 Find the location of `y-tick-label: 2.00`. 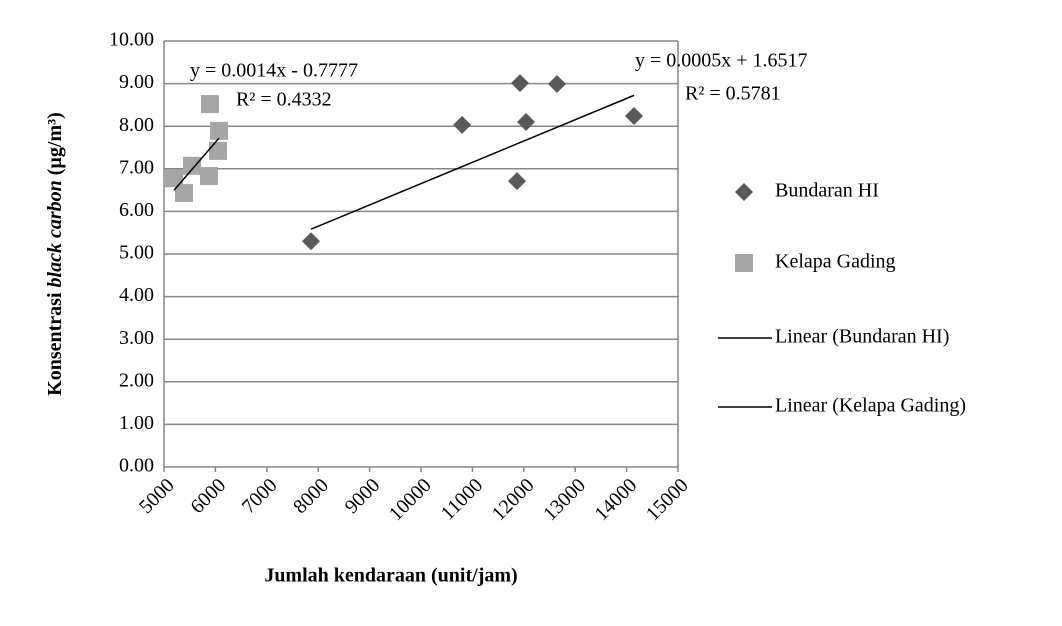

y-tick-label: 2.00 is located at coordinates (136, 380).